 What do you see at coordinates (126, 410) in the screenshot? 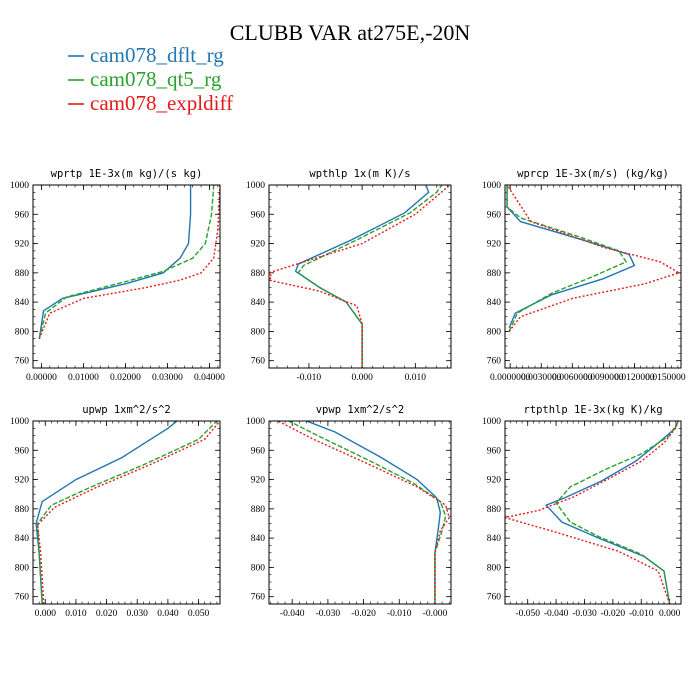
I see `panel-title: upwp 1xm^2/s^2` at bounding box center [126, 410].